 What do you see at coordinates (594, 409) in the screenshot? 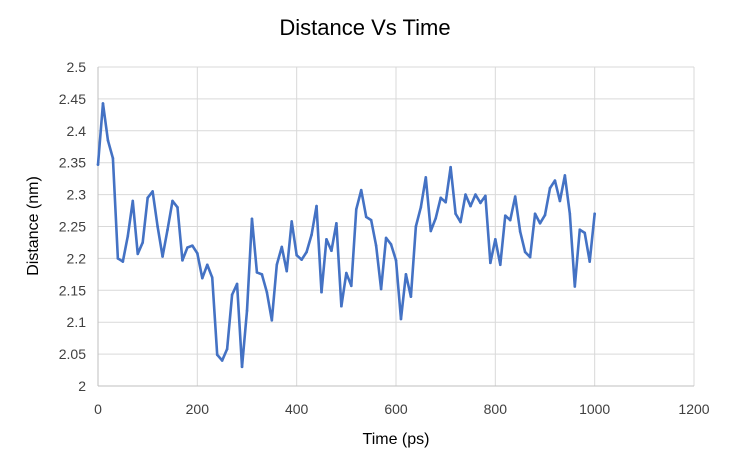
I see `x-tick-label: 1000` at bounding box center [594, 409].